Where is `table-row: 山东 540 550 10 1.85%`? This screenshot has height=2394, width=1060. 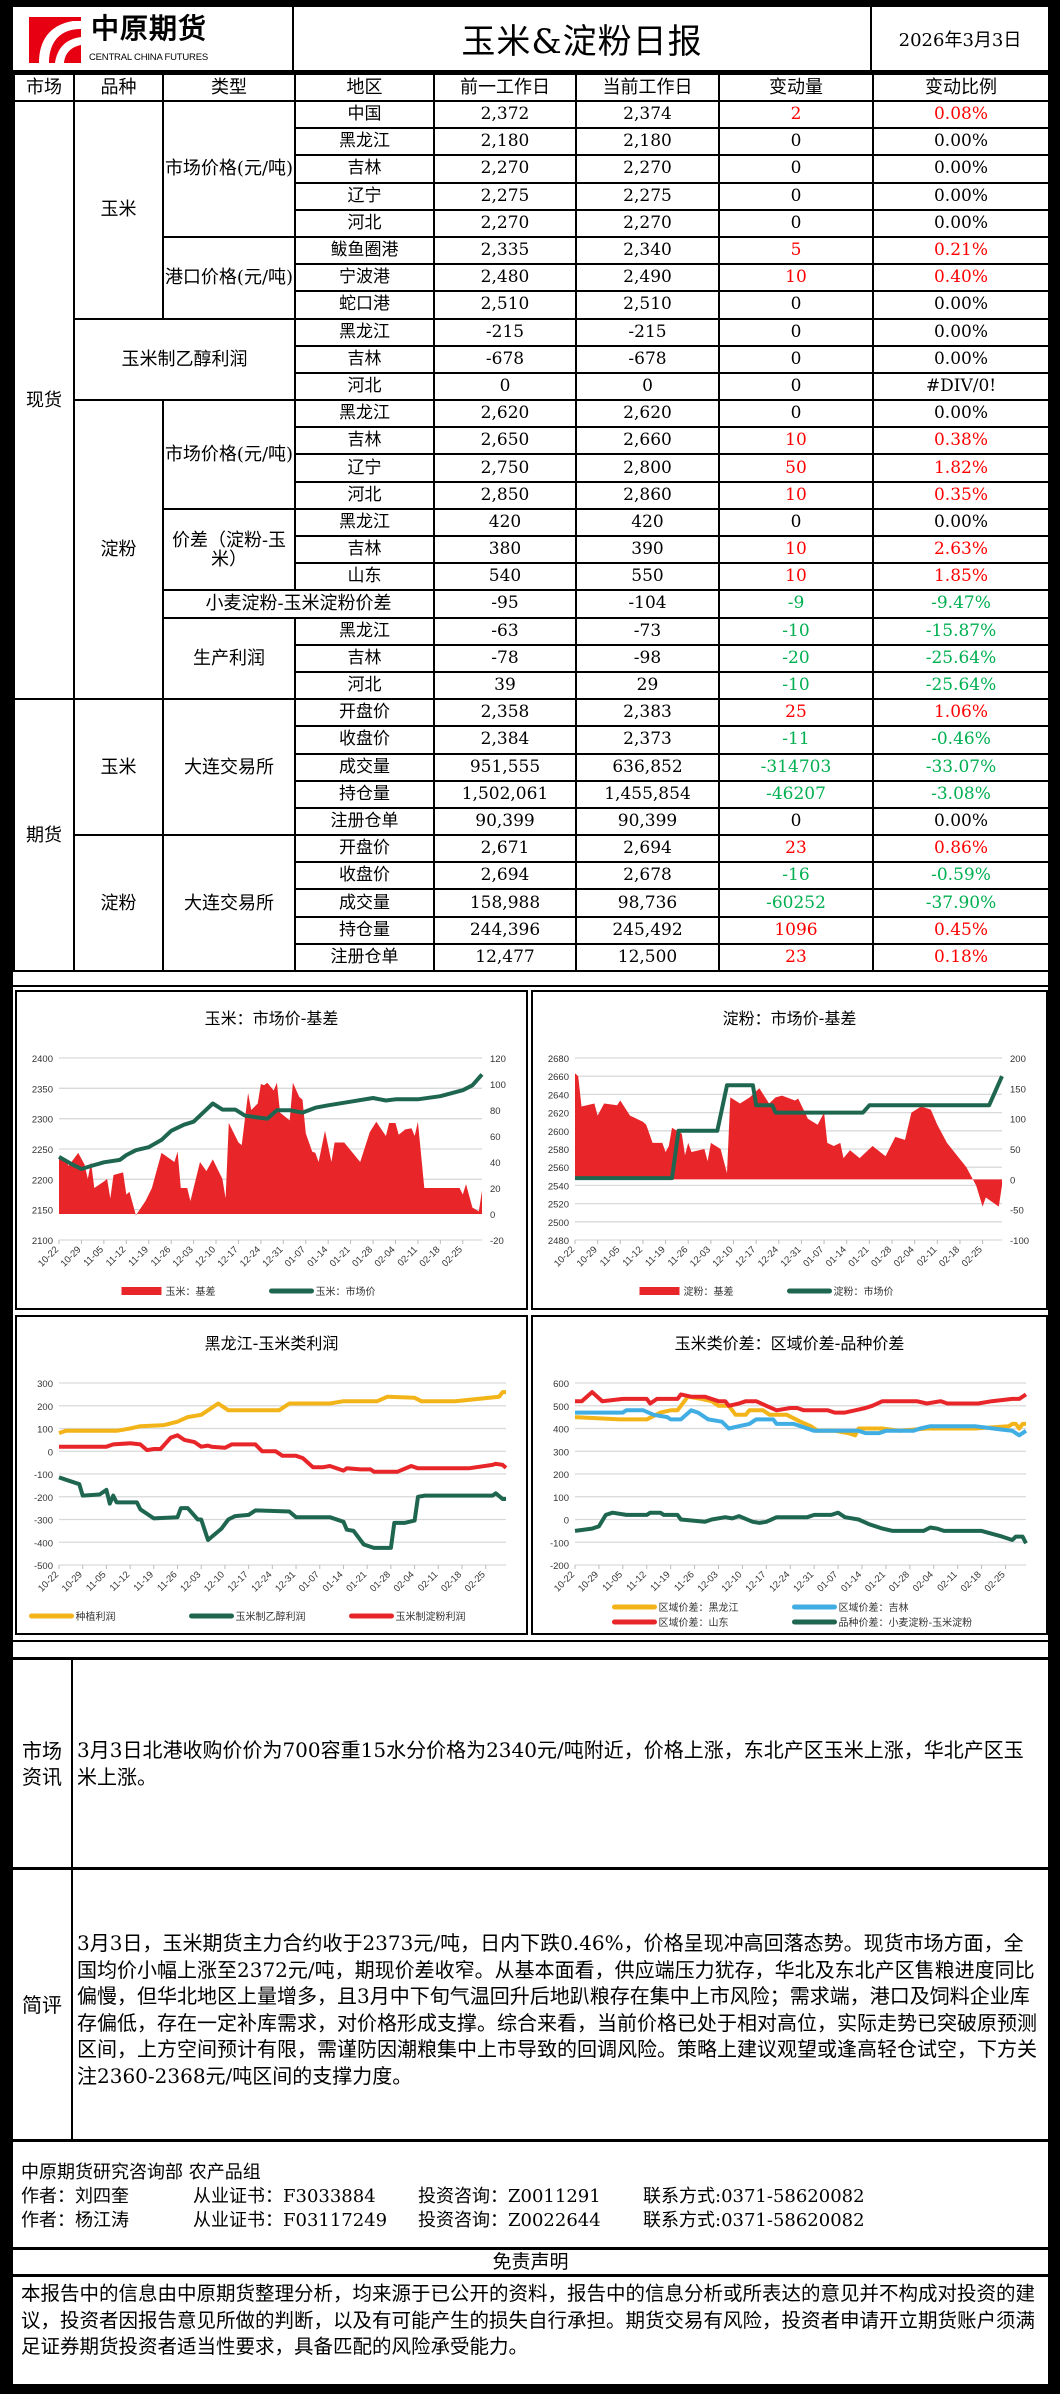
table-row: 山东 540 550 10 1.85% is located at coordinates (532, 577).